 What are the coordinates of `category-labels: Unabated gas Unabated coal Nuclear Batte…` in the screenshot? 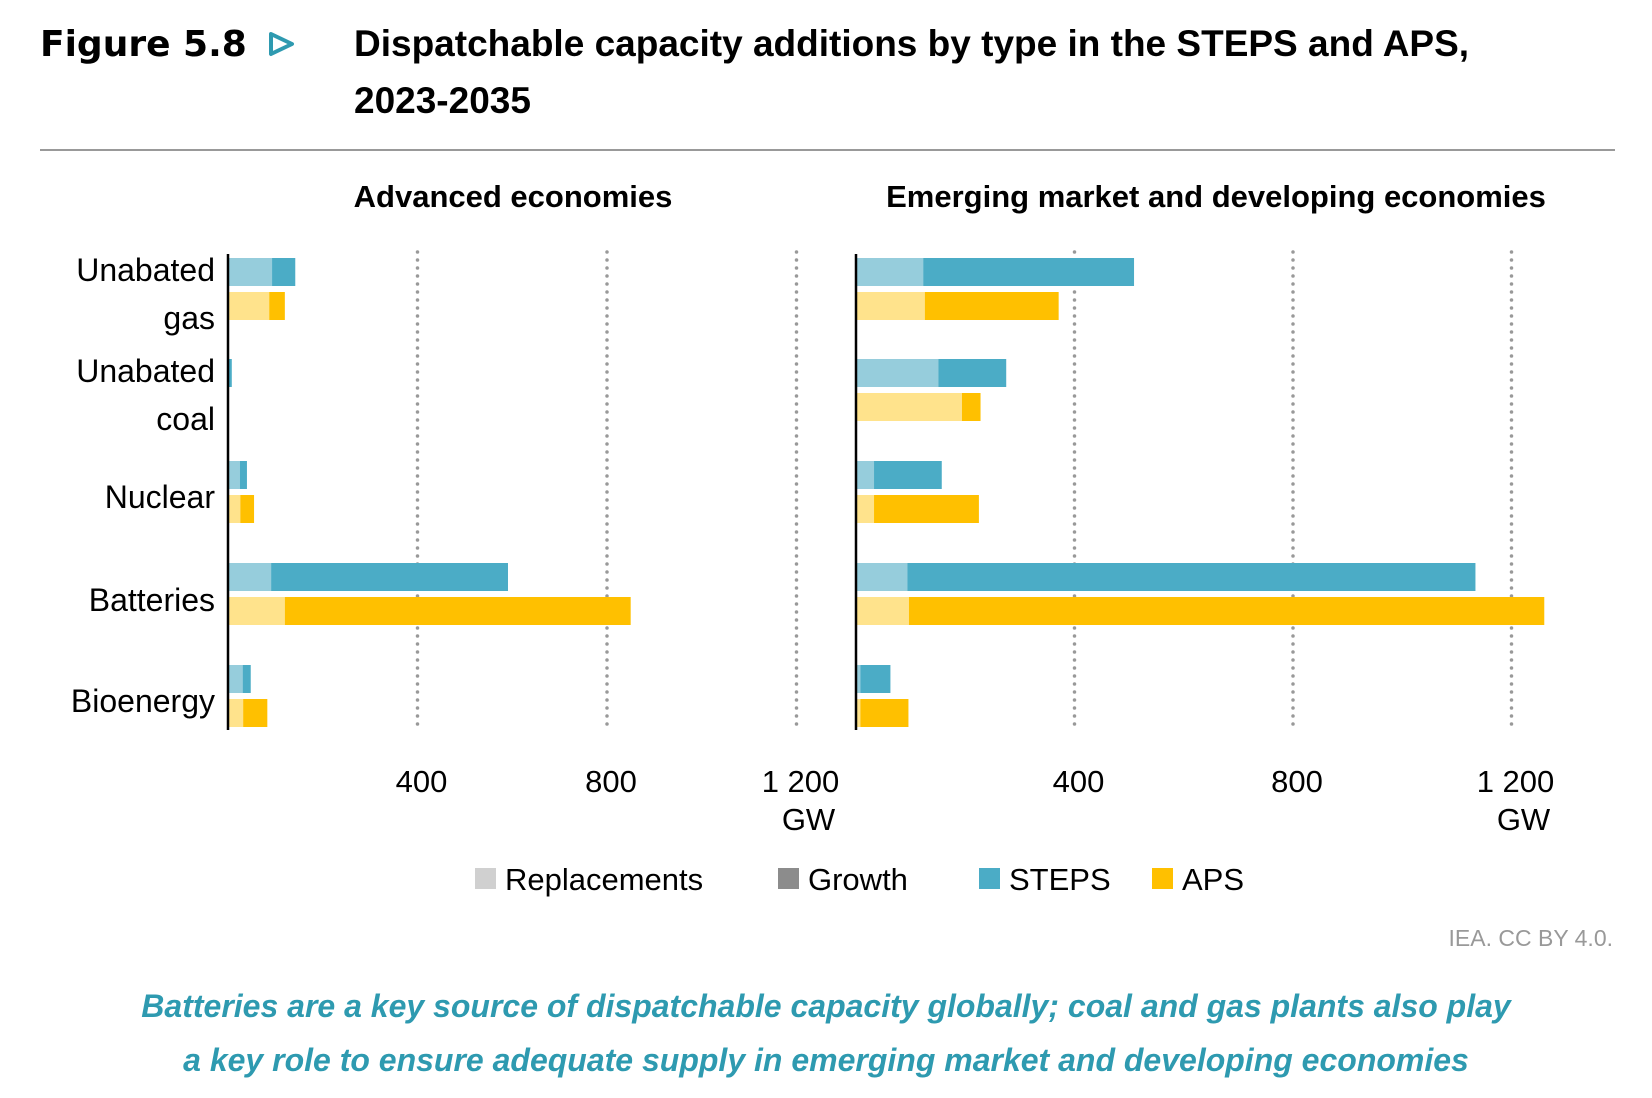 It's located at (143, 485).